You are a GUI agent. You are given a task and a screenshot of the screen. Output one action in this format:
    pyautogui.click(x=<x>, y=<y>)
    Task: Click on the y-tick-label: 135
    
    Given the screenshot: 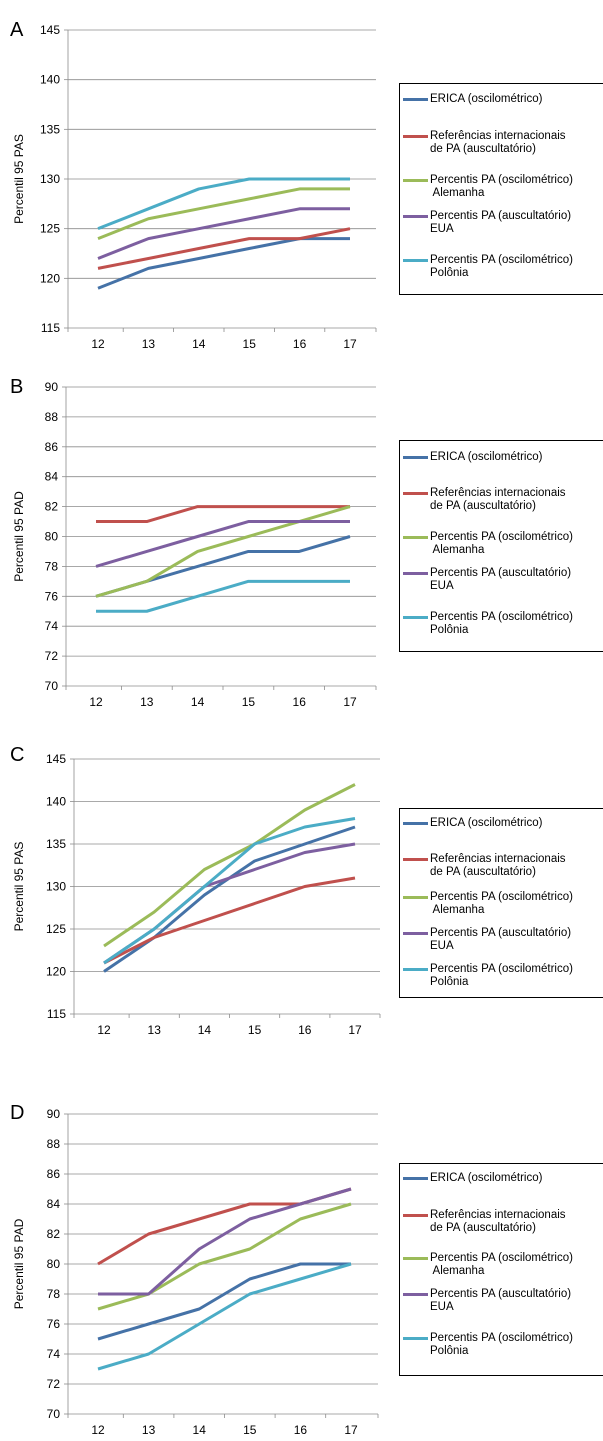 What is the action you would take?
    pyautogui.click(x=50, y=129)
    